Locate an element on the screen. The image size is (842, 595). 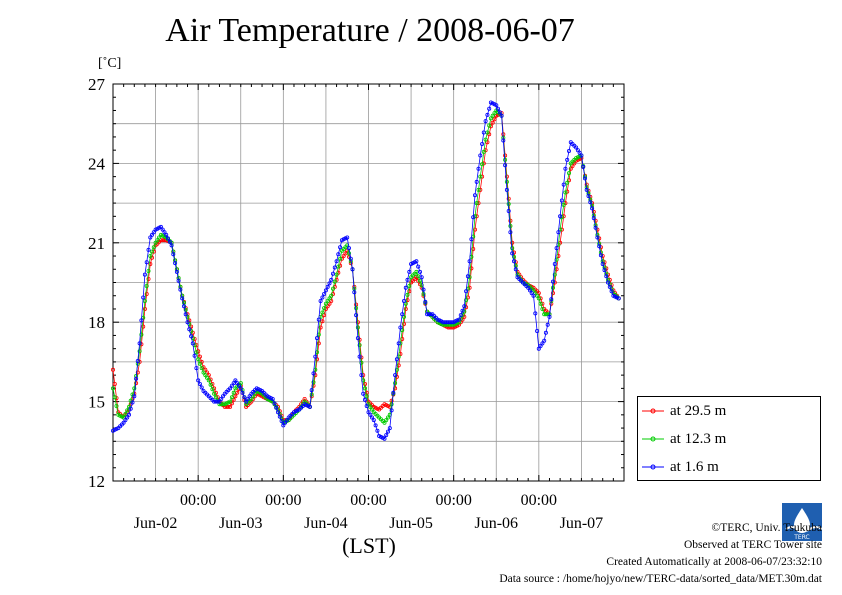
legend-swatch-blue is located at coordinates (653, 467).